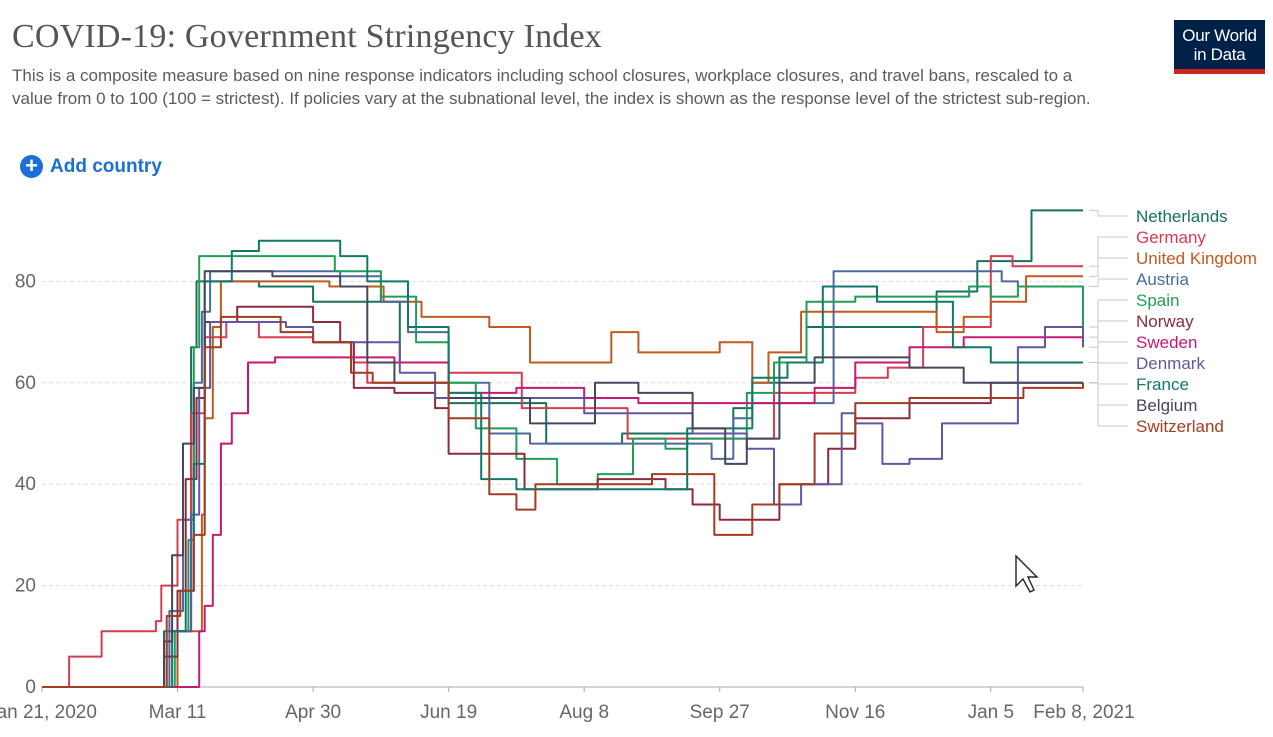 Image resolution: width=1273 pixels, height=737 pixels. I want to click on legend-item-united-kingdom: United Kingdom, so click(1196, 258).